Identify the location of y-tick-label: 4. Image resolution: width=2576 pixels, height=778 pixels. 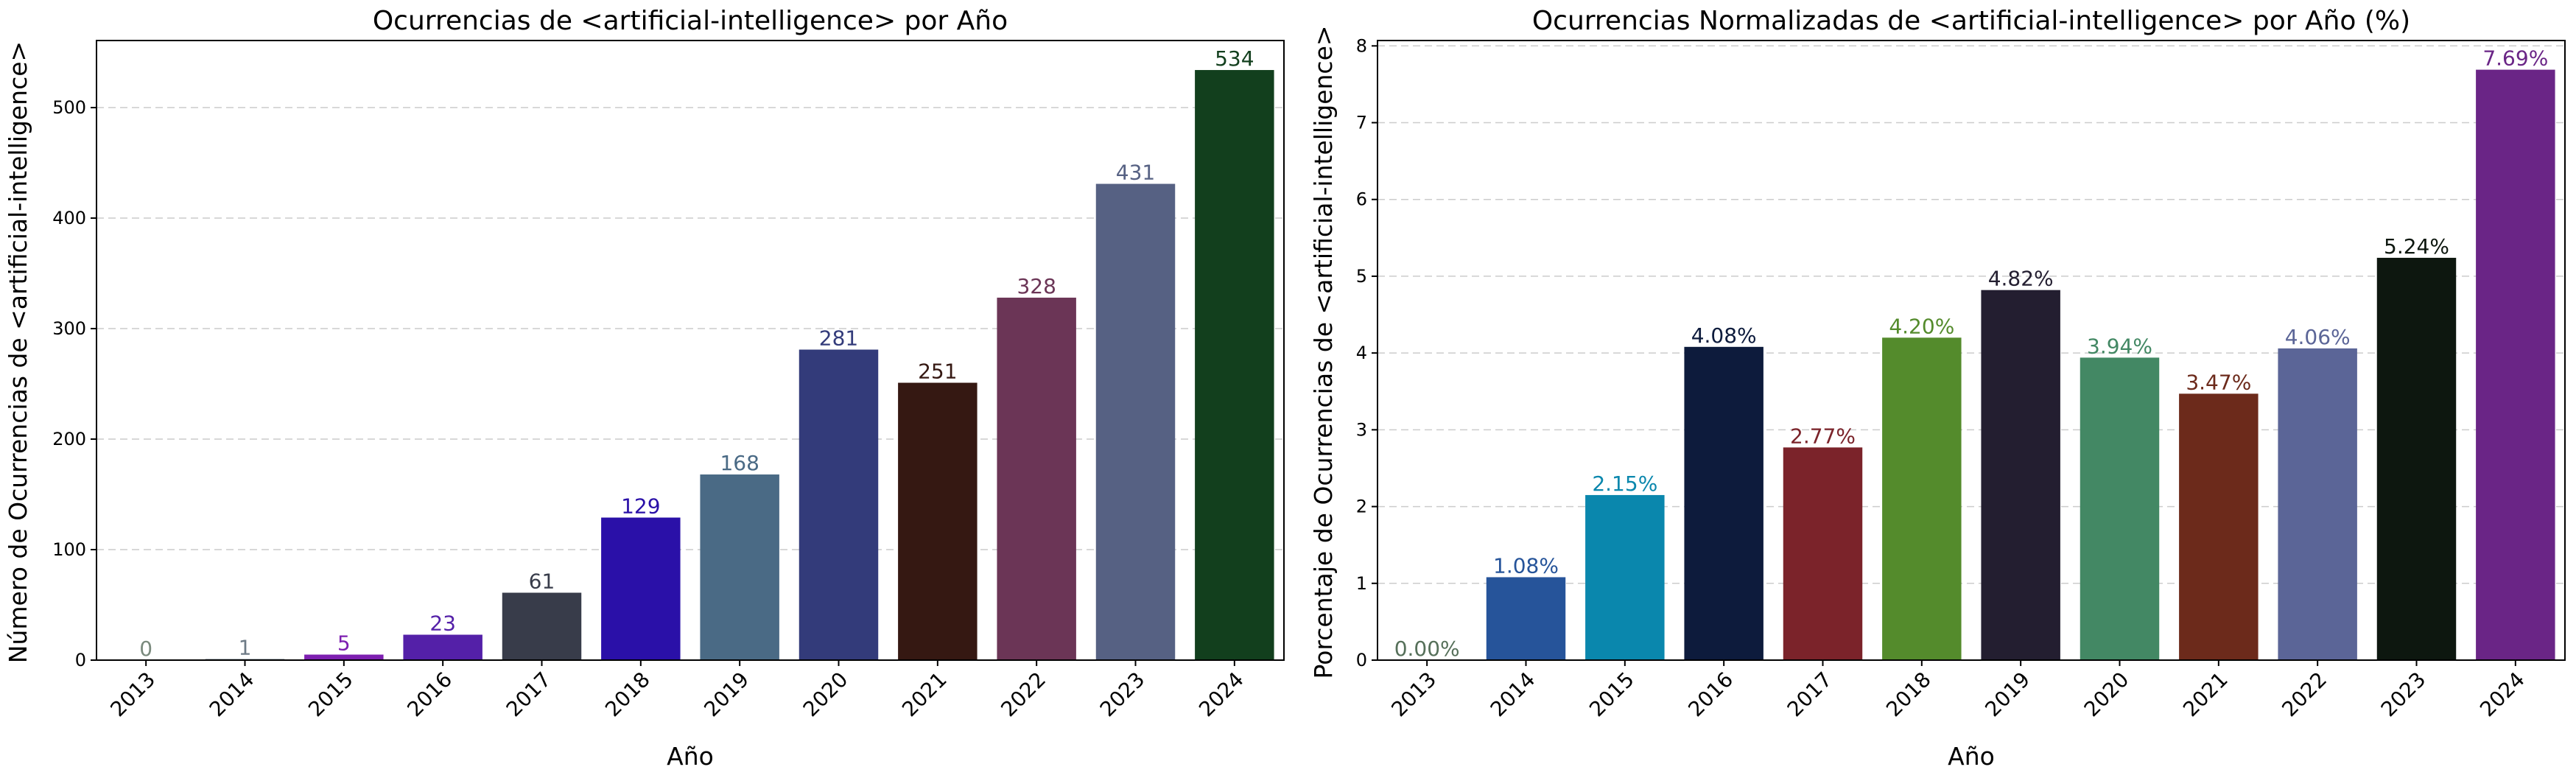
(1361, 353).